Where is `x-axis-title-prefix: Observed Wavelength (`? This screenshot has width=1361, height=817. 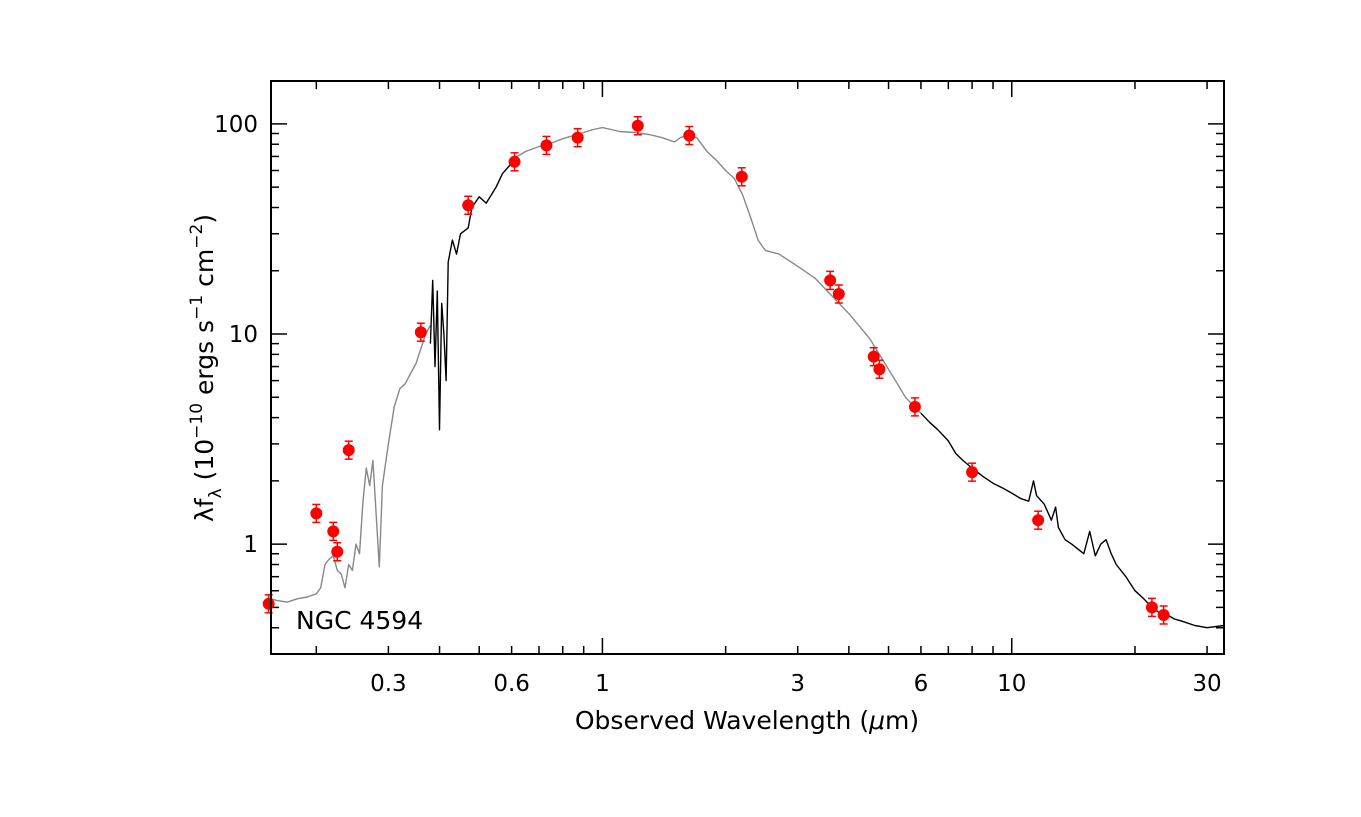
x-axis-title-prefix: Observed Wavelength ( is located at coordinates (722, 720).